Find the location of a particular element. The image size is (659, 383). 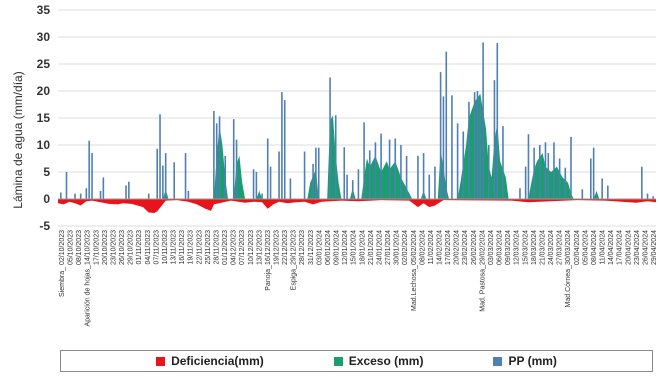

x-tick-label: 26/10/2023 is located at coordinates (122, 247).